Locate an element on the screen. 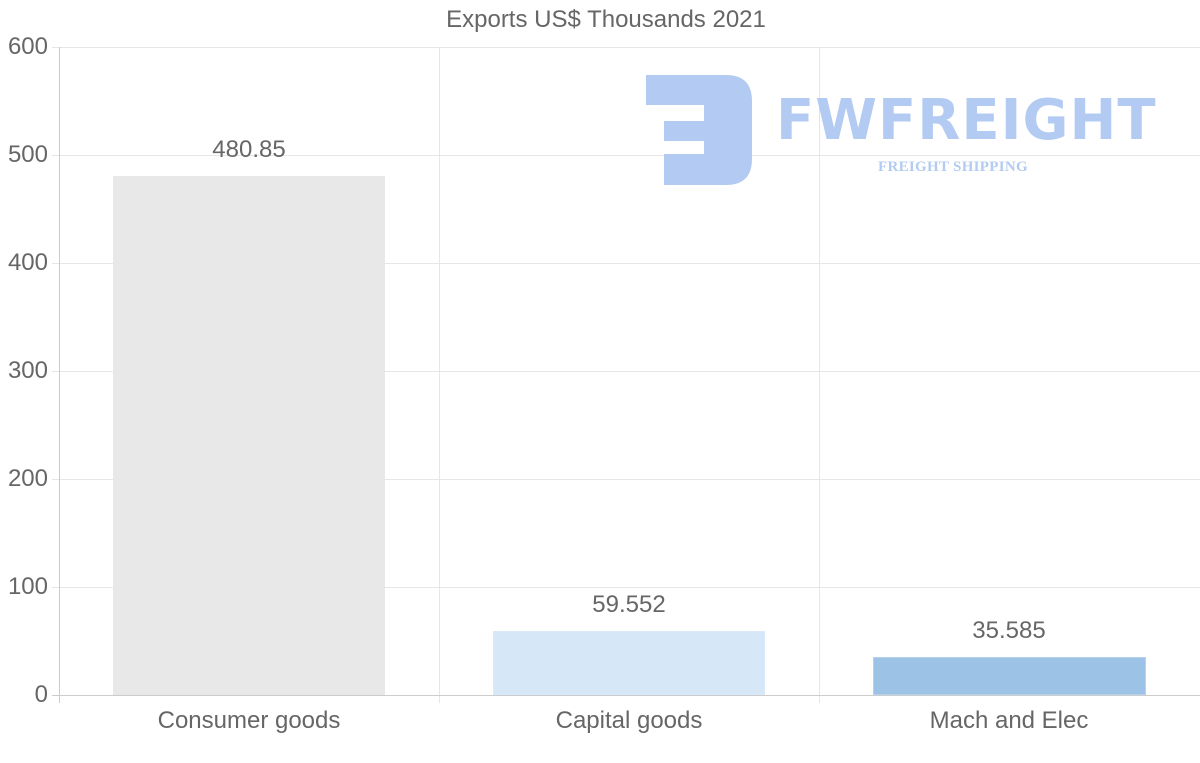  y-tick-600: 600 is located at coordinates (27, 46).